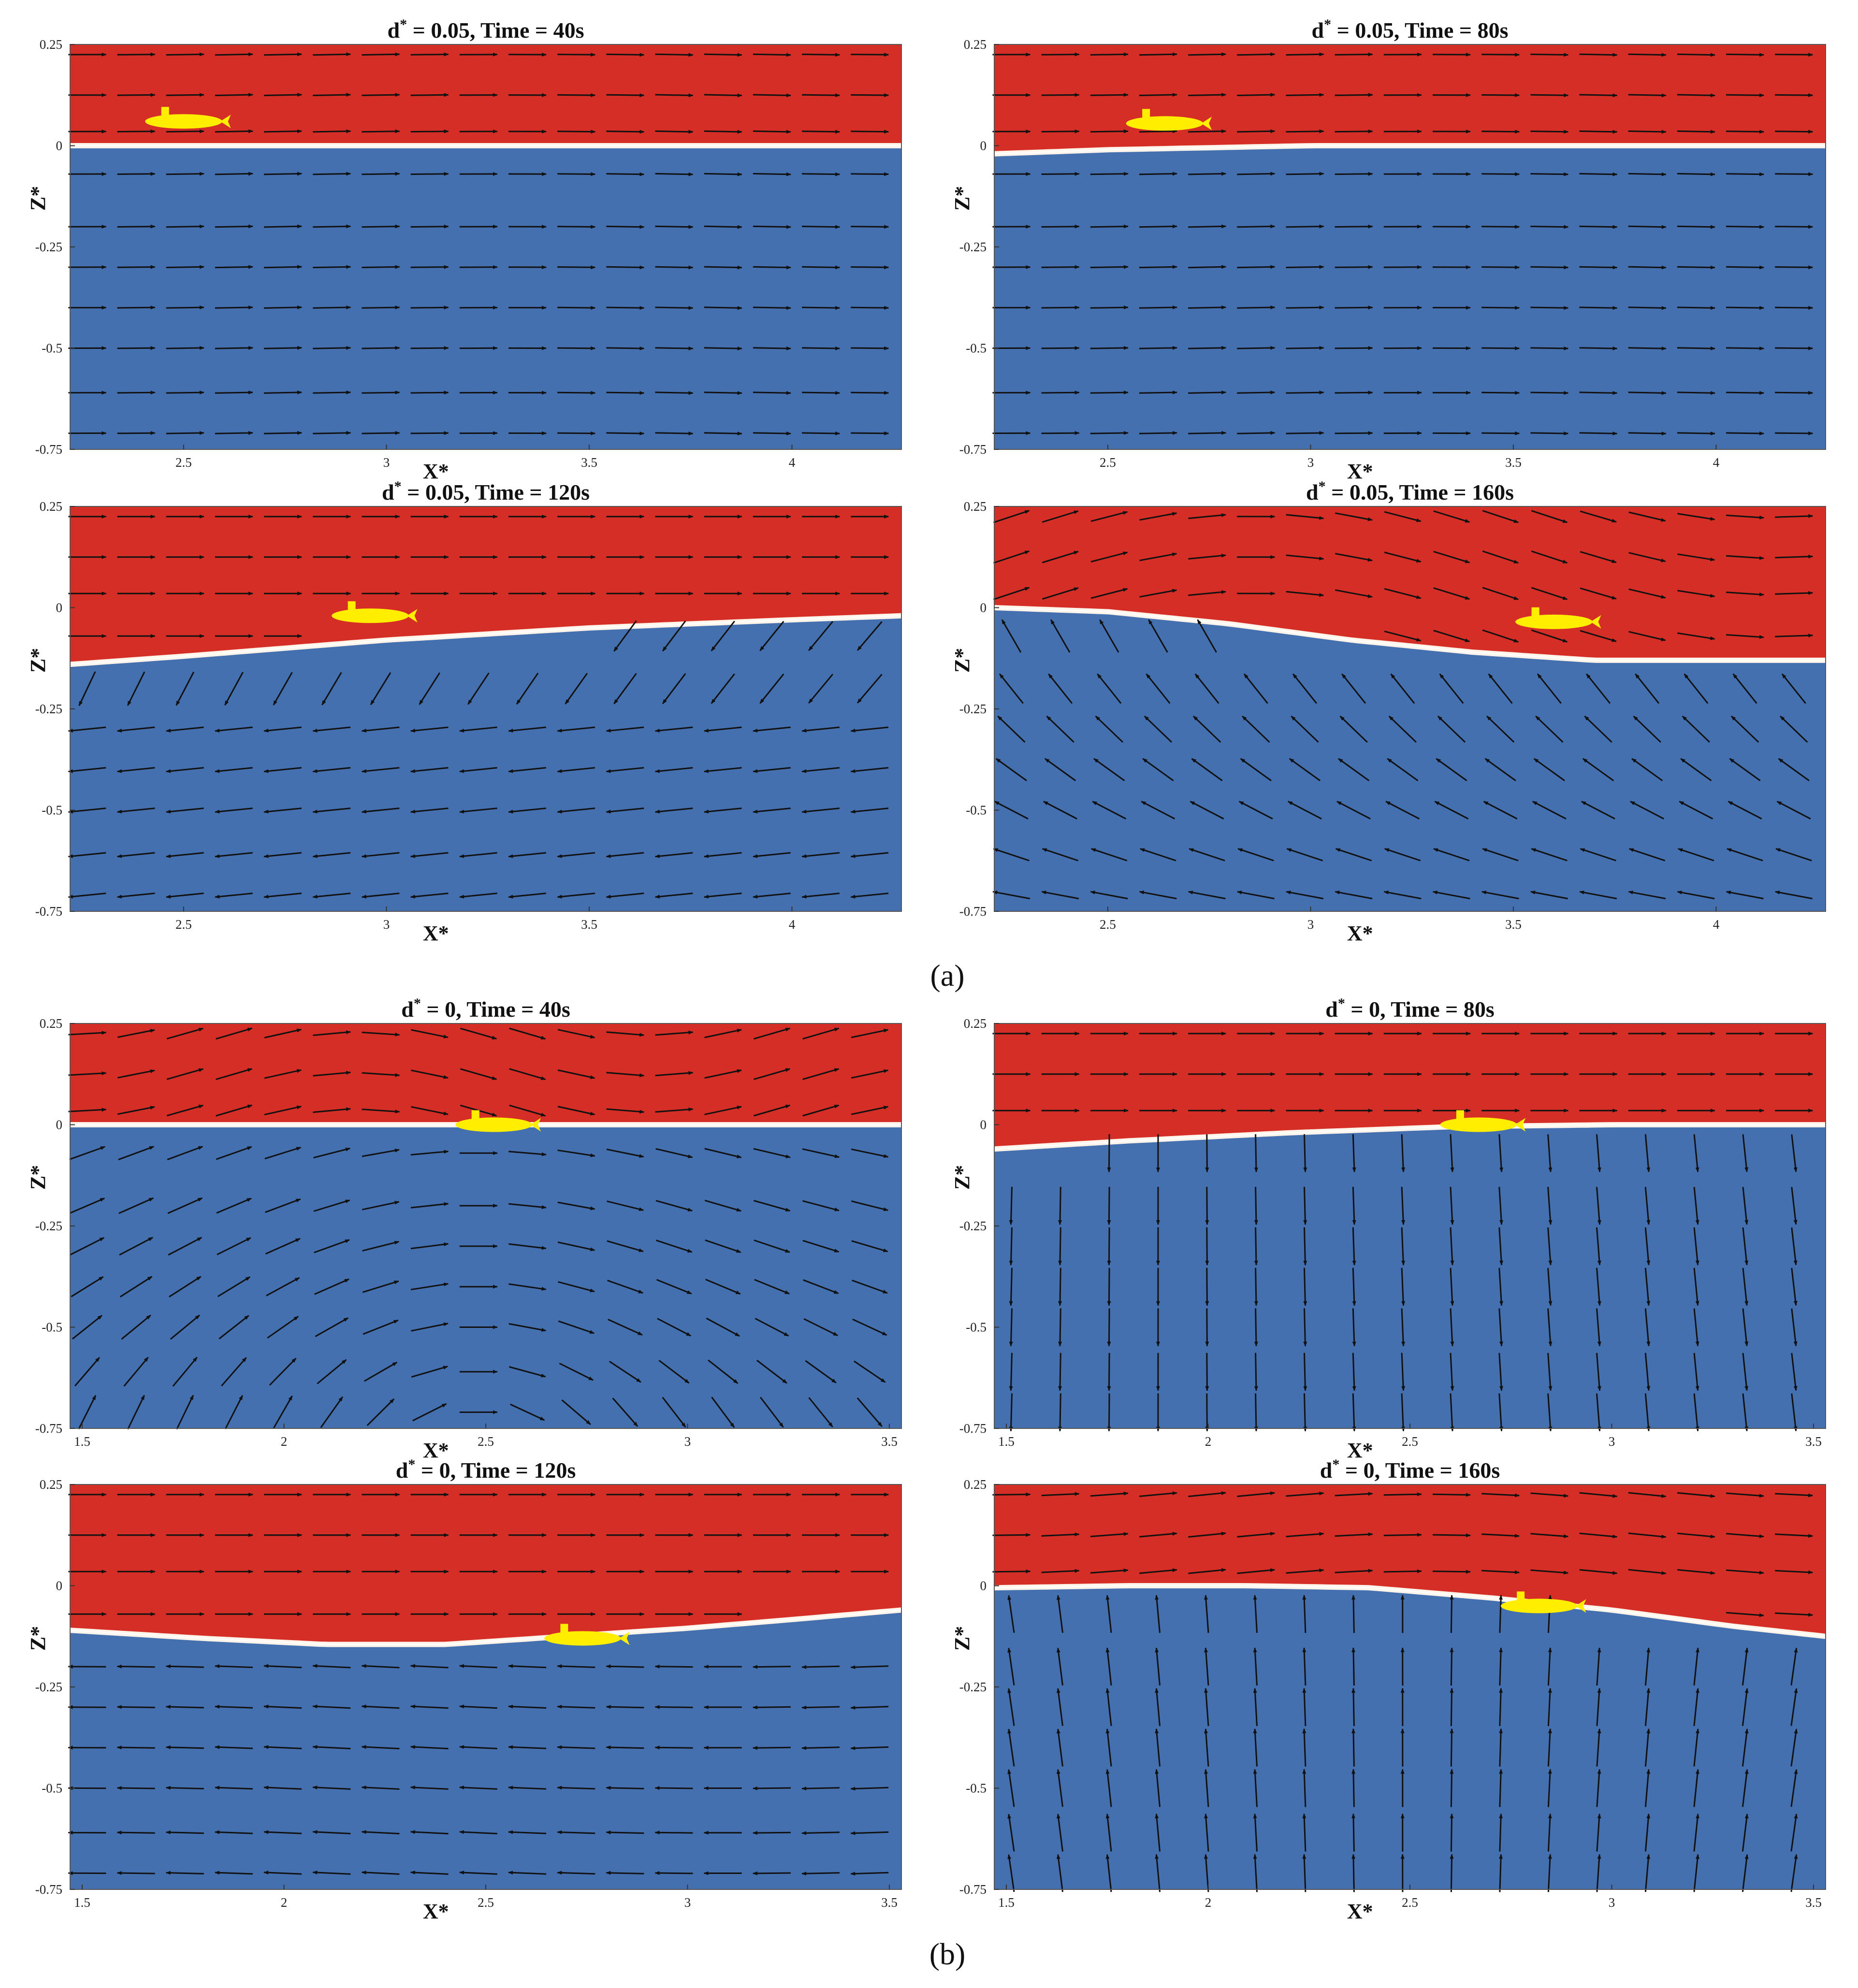 The height and width of the screenshot is (1988, 1858). Describe the element at coordinates (1410, 99) in the screenshot. I see `air-region` at that location.